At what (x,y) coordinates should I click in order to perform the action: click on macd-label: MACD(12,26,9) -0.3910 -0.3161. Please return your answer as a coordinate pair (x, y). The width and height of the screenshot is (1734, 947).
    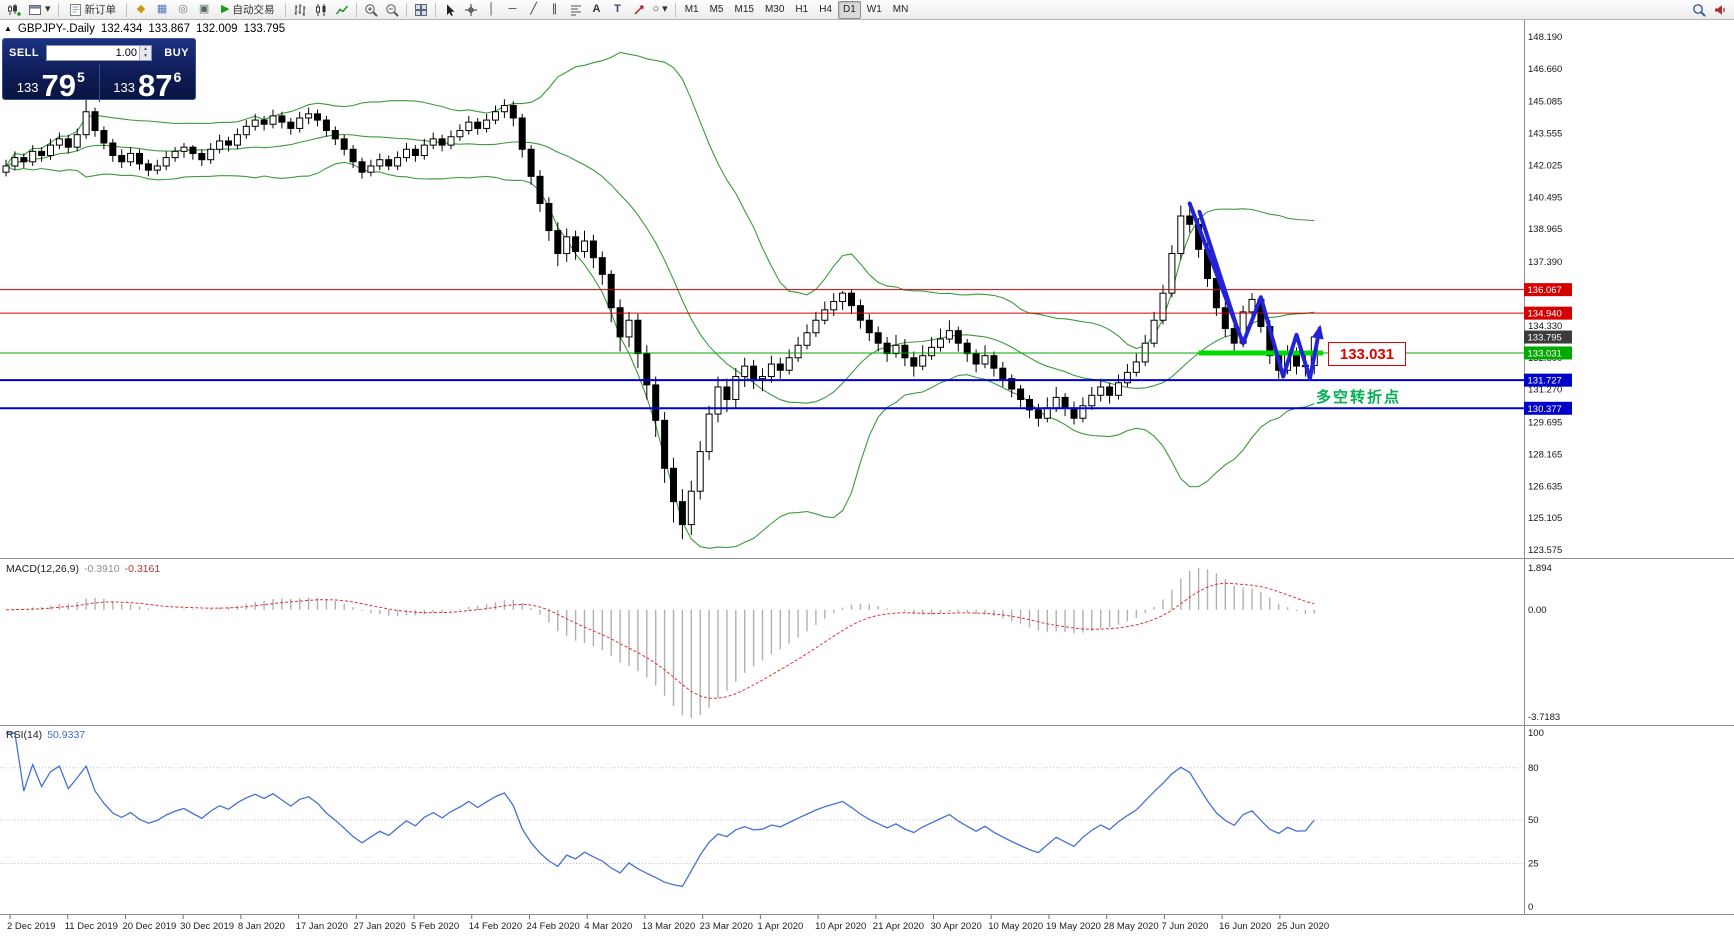
    Looking at the image, I should click on (83, 569).